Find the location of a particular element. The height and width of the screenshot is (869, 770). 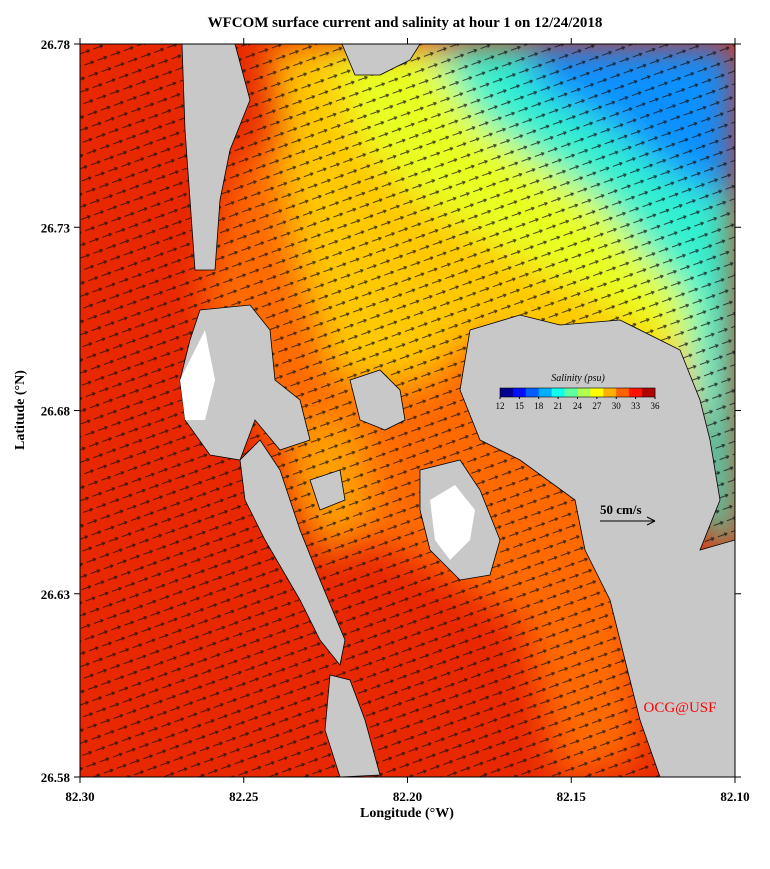

colorbar: Salinity (psu) 12 15 18 21 24 27 30 33 36 is located at coordinates (578, 392).